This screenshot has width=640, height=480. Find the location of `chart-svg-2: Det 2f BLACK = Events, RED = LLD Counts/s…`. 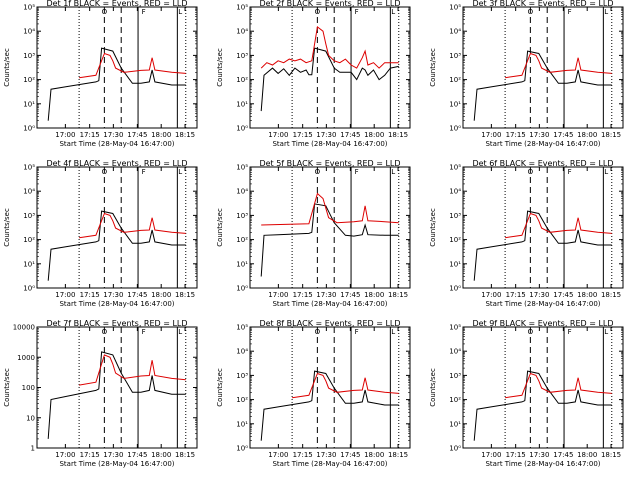

chart-svg-2: Det 2f BLACK = Events, RED = LLD Counts/s… is located at coordinates (313, 74).